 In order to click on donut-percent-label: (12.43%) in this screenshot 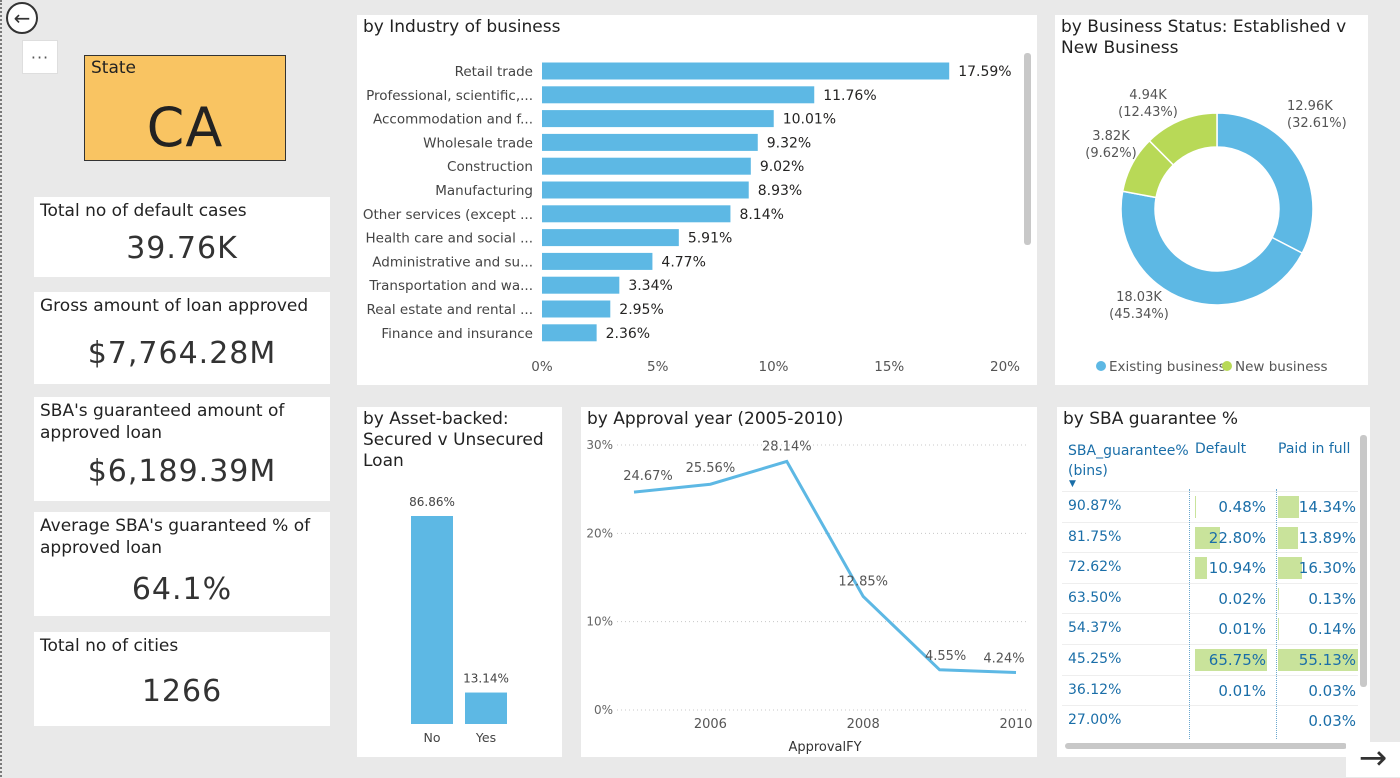, I will do `click(1148, 112)`.